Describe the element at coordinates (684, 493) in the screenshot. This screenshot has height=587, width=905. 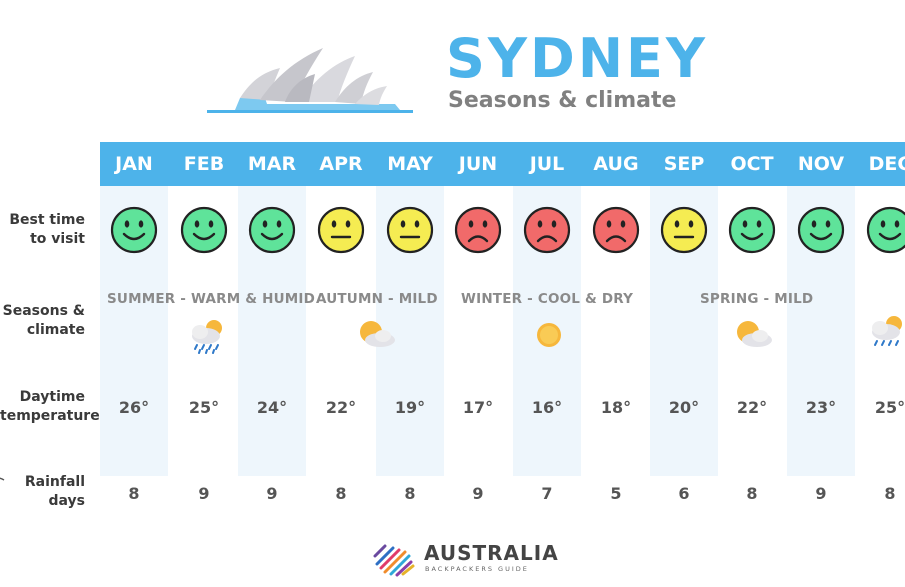
I see `rainfall-value: 6` at that location.